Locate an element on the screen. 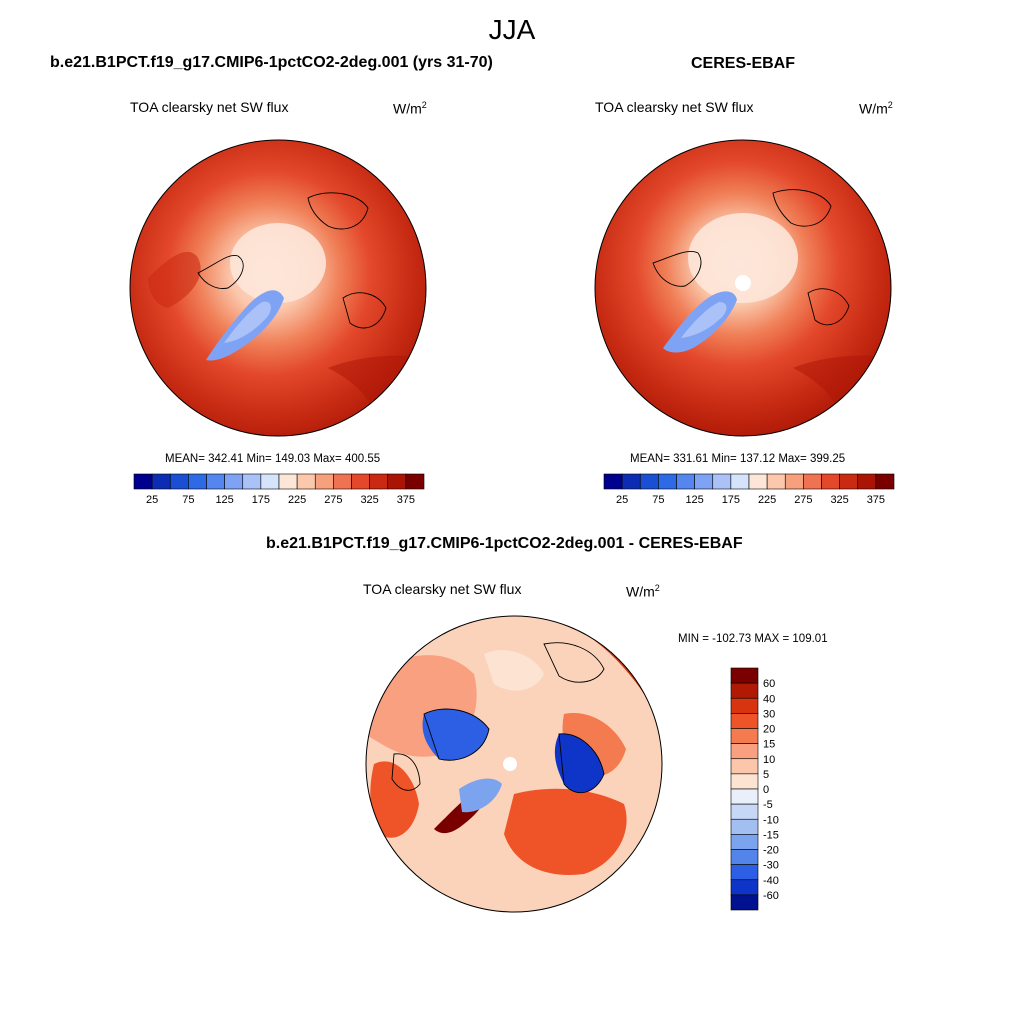 The width and height of the screenshot is (1024, 1024). model-colorbar: 25 75 125 175 225 275 325 375 is located at coordinates (279, 489).